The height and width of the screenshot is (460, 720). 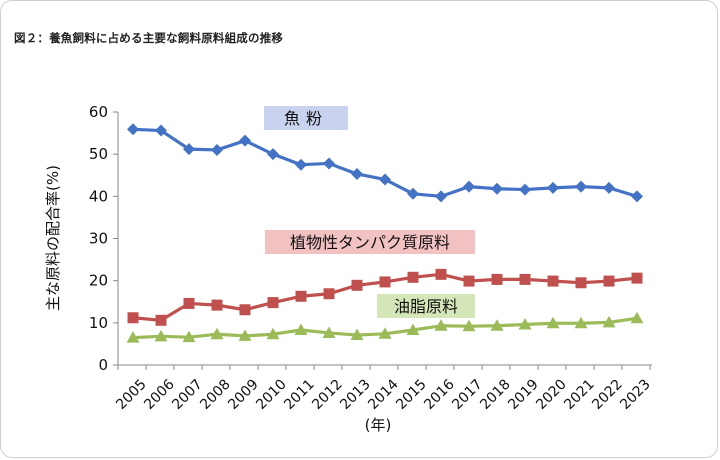 What do you see at coordinates (411, 394) in the screenshot?
I see `x-tick-label: 2015` at bounding box center [411, 394].